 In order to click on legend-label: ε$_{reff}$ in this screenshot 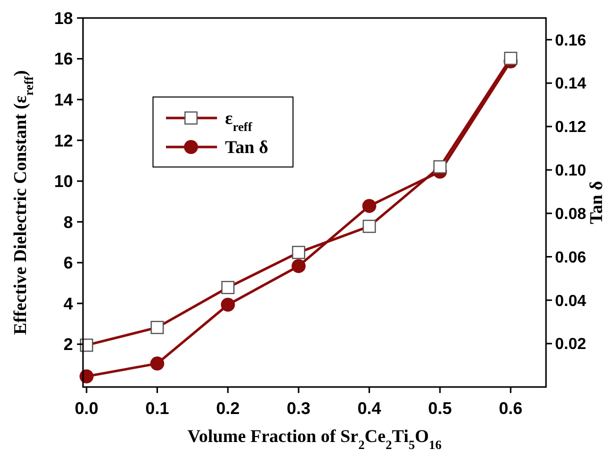, I will do `click(239, 121)`.